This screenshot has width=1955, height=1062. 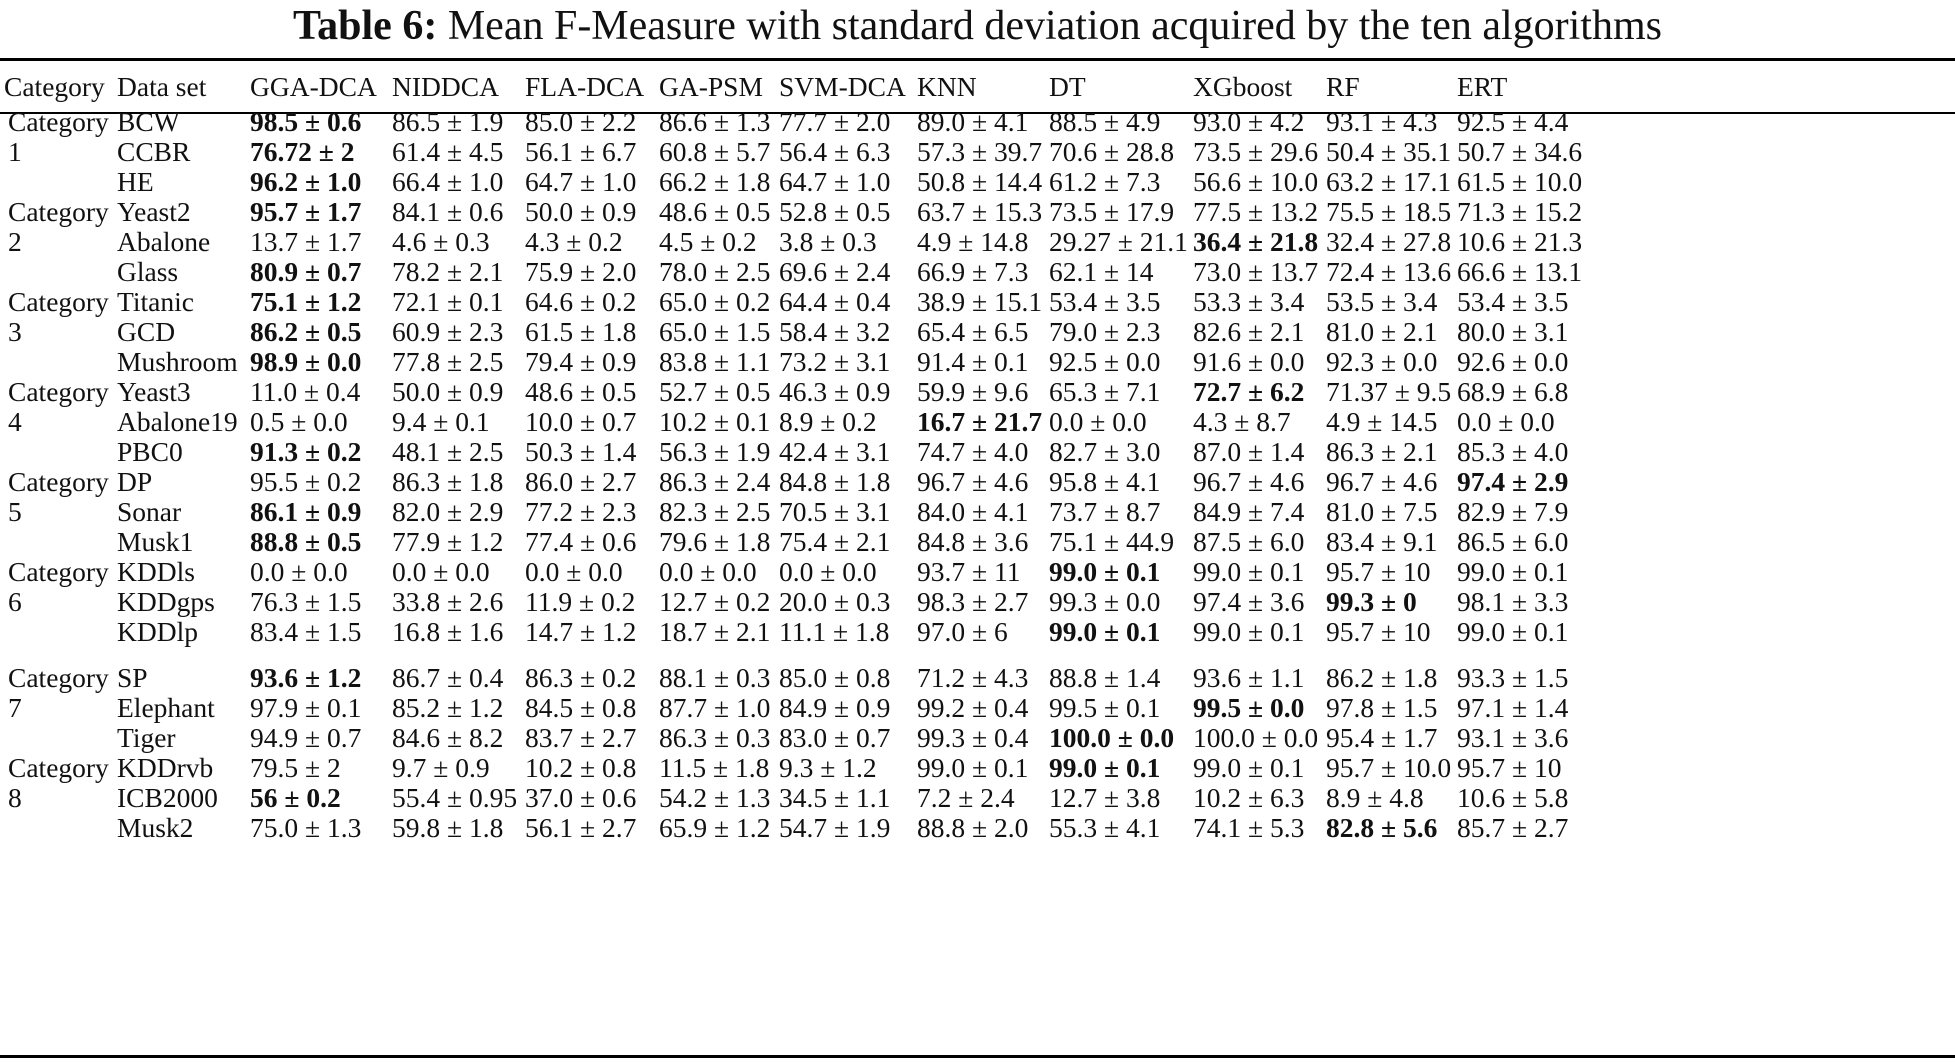 I want to click on table-cell: 75.4 ± 2.1, so click(x=835, y=541).